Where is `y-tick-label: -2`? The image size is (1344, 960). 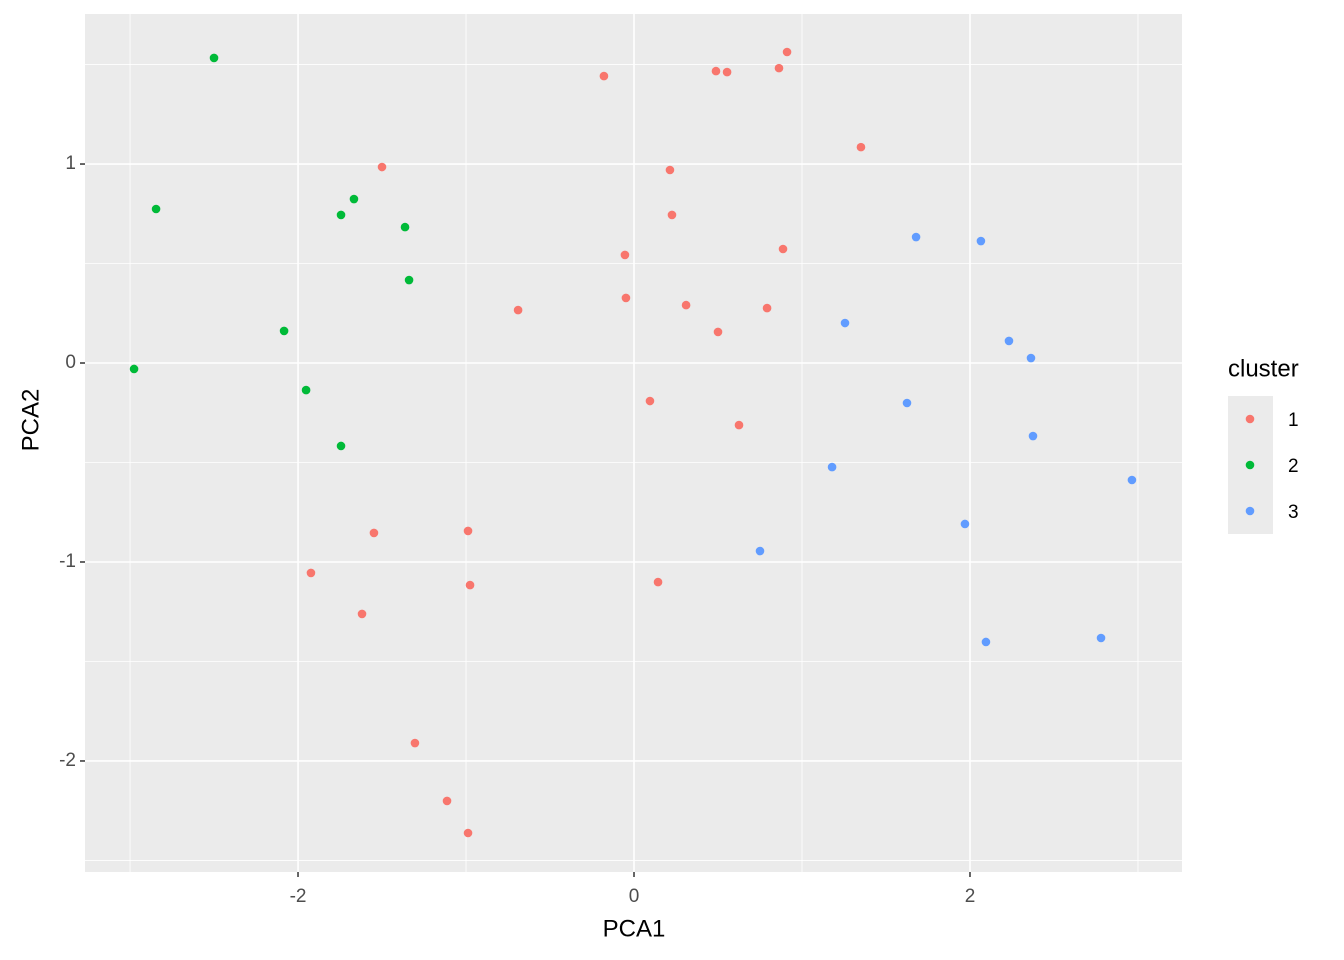 y-tick-label: -2 is located at coordinates (67, 760).